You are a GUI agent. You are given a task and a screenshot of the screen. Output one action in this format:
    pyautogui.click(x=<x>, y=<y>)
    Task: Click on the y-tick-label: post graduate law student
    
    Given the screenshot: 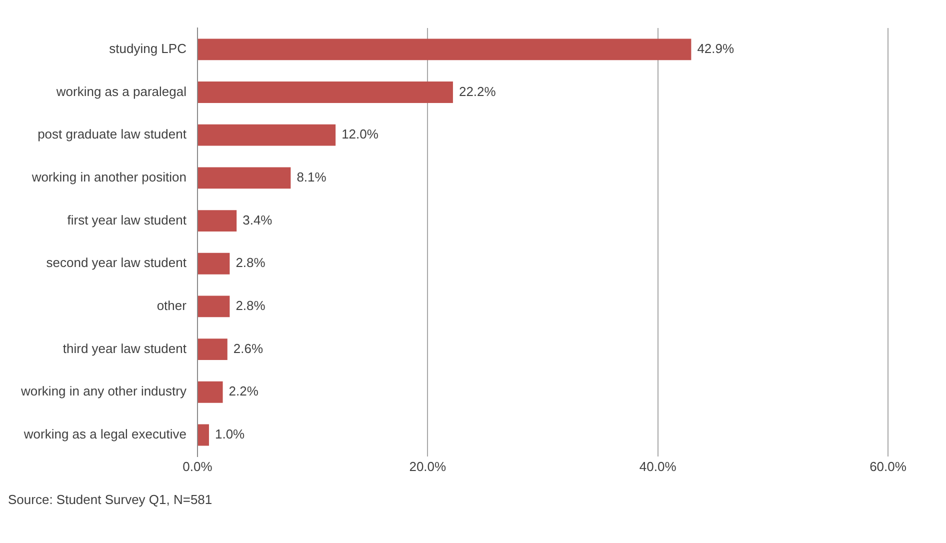 What is the action you would take?
    pyautogui.click(x=112, y=134)
    